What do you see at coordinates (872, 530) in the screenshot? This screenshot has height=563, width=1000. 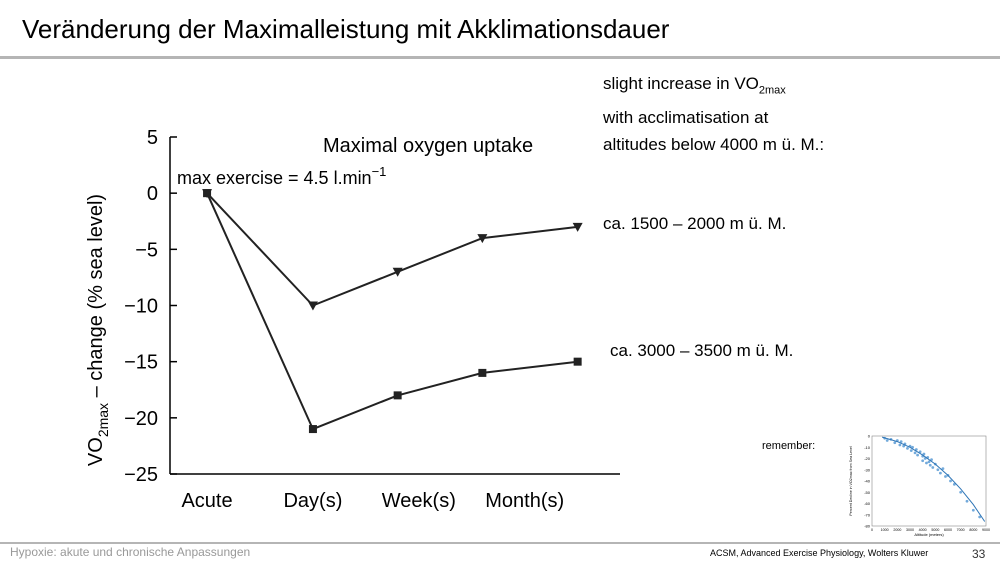 I see `inset-x-tick-label: 0` at bounding box center [872, 530].